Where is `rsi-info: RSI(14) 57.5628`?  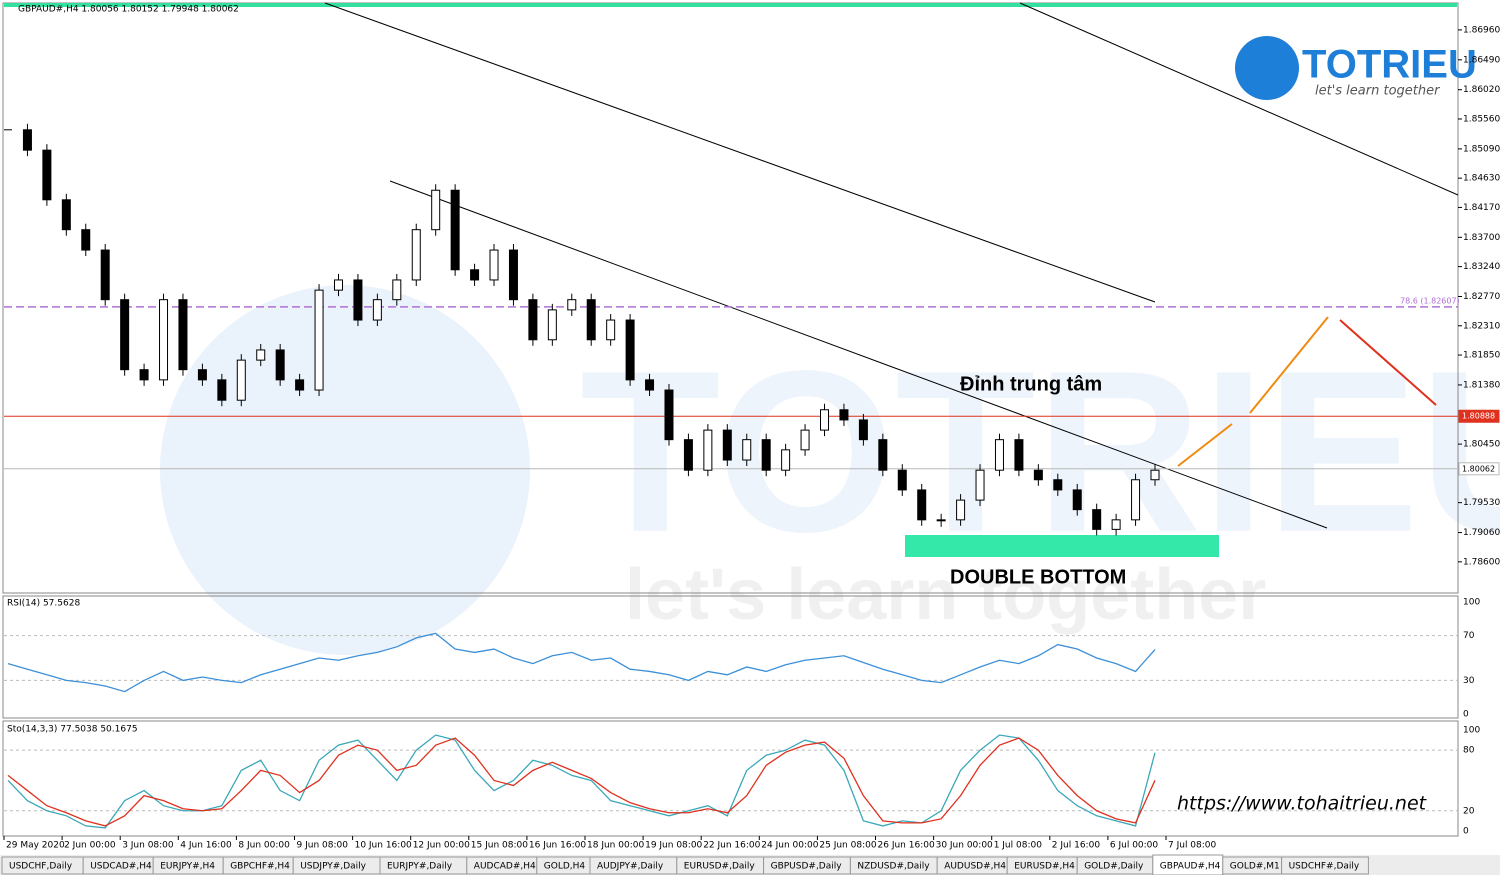
rsi-info: RSI(14) 57.5628 is located at coordinates (43, 604).